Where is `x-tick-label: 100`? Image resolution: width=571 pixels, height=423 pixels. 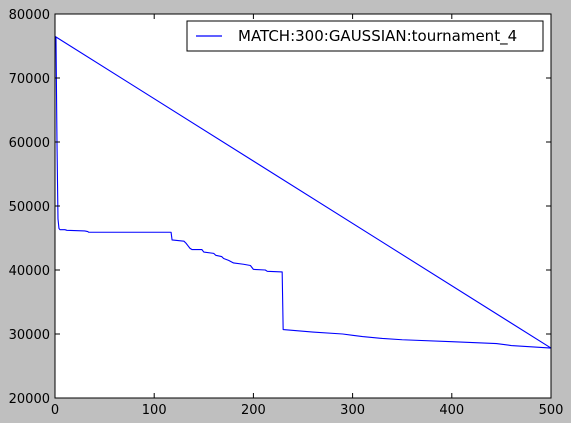
x-tick-label: 100 is located at coordinates (154, 410).